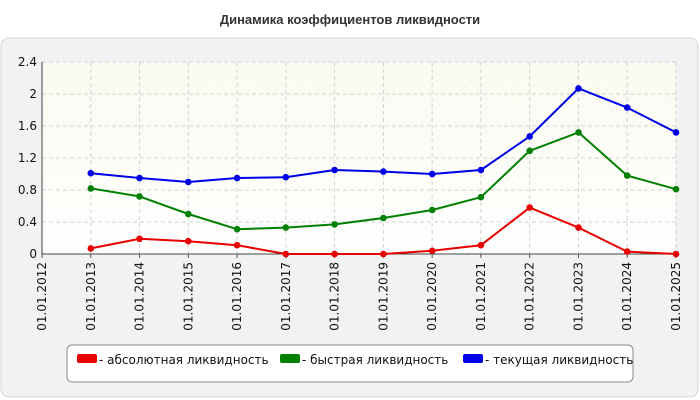 The width and height of the screenshot is (700, 400). What do you see at coordinates (27, 158) in the screenshot?
I see `y-tick-label: 1.2` at bounding box center [27, 158].